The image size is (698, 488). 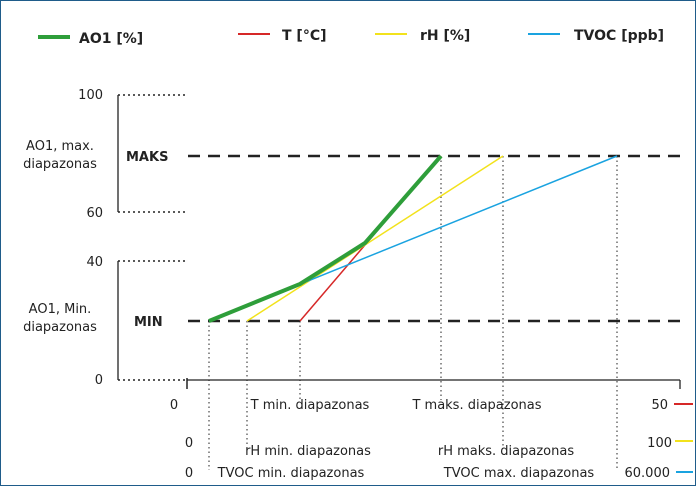 I want to click on ao1-line, so click(x=325, y=238).